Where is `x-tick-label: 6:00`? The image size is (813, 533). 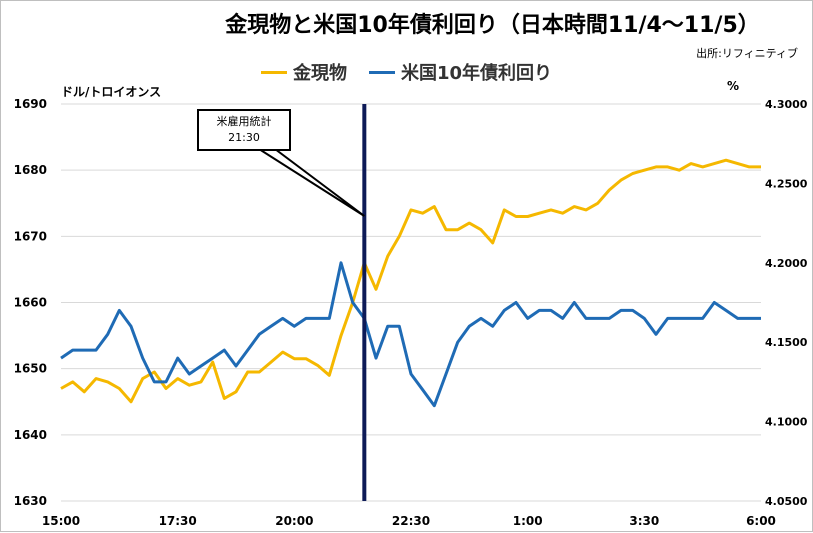 x-tick-label: 6:00 is located at coordinates (761, 521).